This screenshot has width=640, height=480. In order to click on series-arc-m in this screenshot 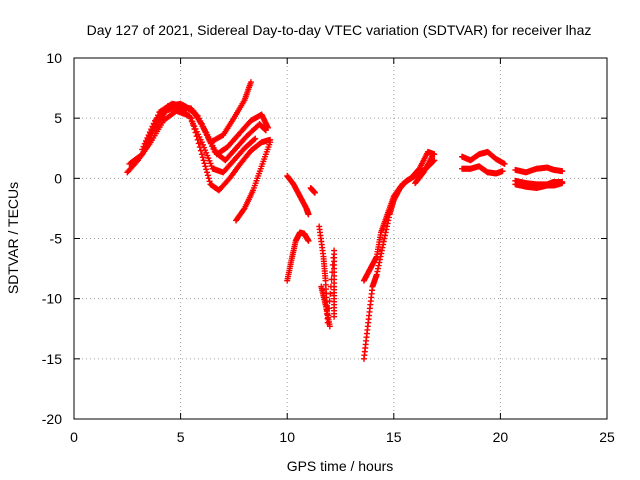, I will do `click(399, 216)`.